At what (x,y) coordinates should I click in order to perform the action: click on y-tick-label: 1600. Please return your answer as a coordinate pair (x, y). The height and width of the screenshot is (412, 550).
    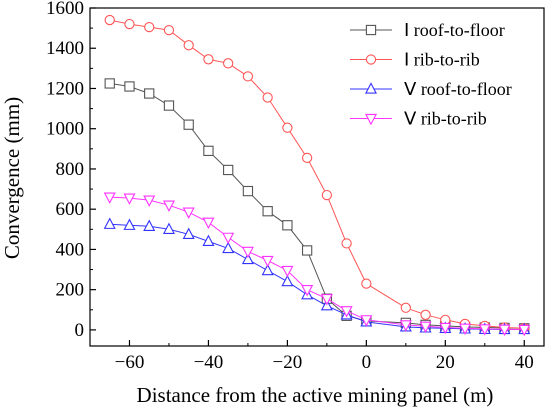
    Looking at the image, I should click on (65, 9).